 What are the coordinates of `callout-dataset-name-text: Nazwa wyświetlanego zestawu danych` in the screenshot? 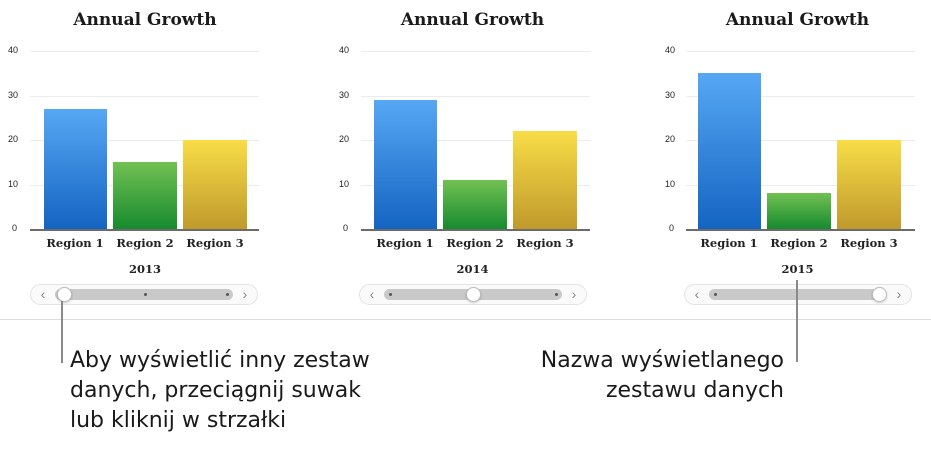 It's located at (662, 375).